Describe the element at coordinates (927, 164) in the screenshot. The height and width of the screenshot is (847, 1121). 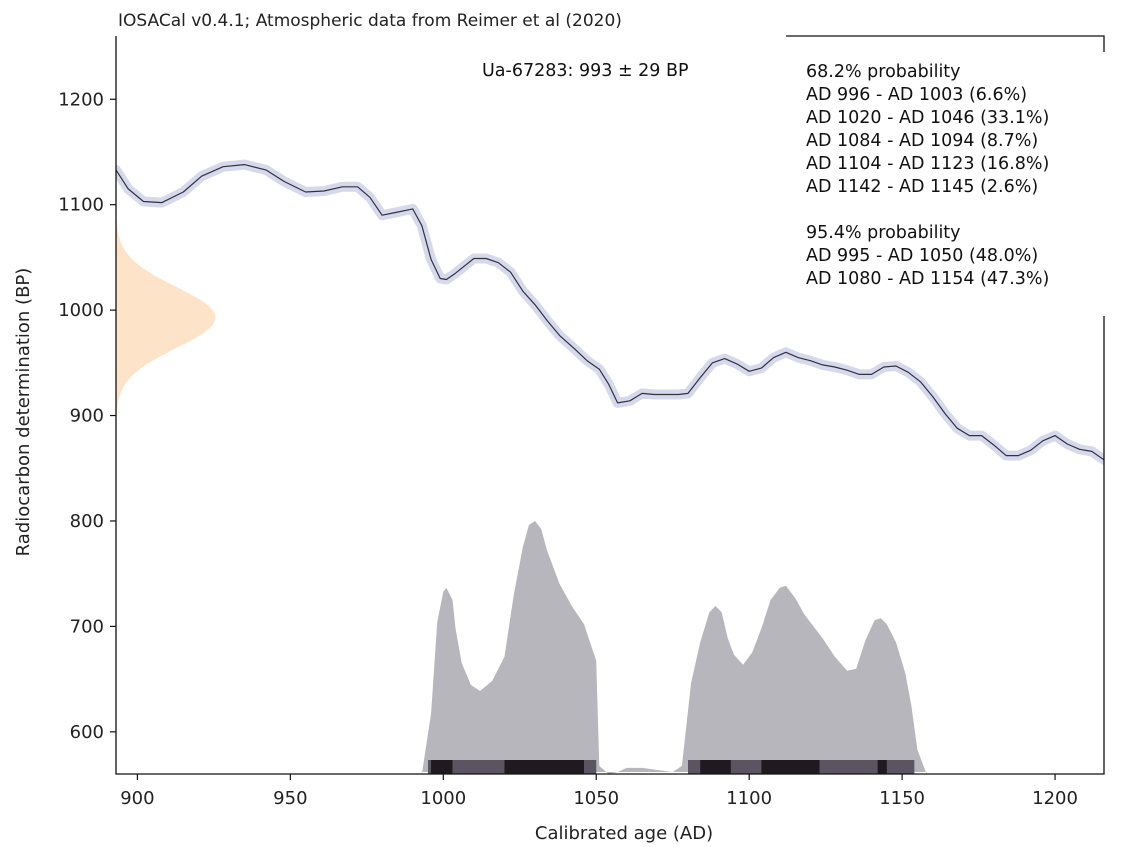
I see `legend-interval-68: AD 1104 - AD 1123 (16.8%)` at that location.